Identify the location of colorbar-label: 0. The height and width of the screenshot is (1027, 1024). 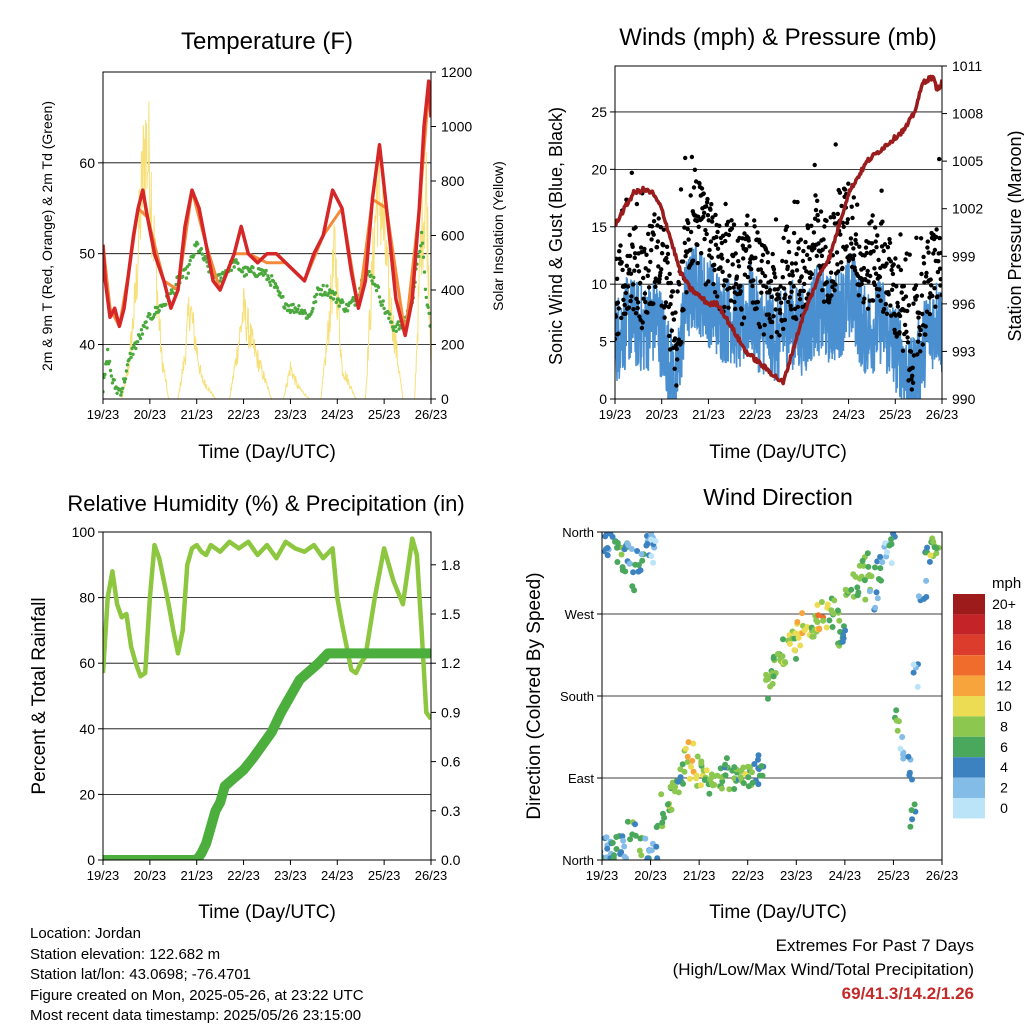
(1004, 808).